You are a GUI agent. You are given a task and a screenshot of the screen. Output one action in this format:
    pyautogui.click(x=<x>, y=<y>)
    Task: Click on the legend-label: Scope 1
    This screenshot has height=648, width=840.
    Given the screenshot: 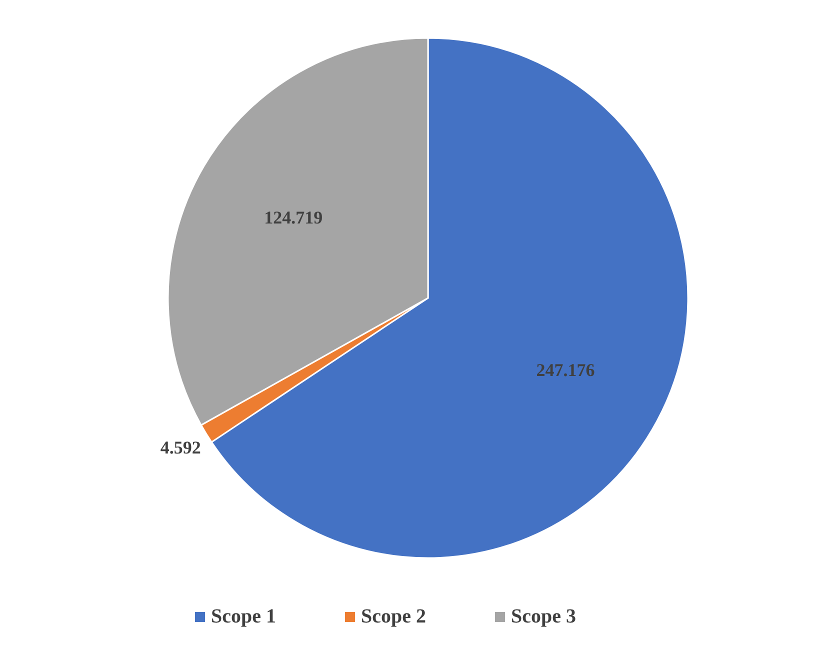 What is the action you would take?
    pyautogui.click(x=243, y=617)
    